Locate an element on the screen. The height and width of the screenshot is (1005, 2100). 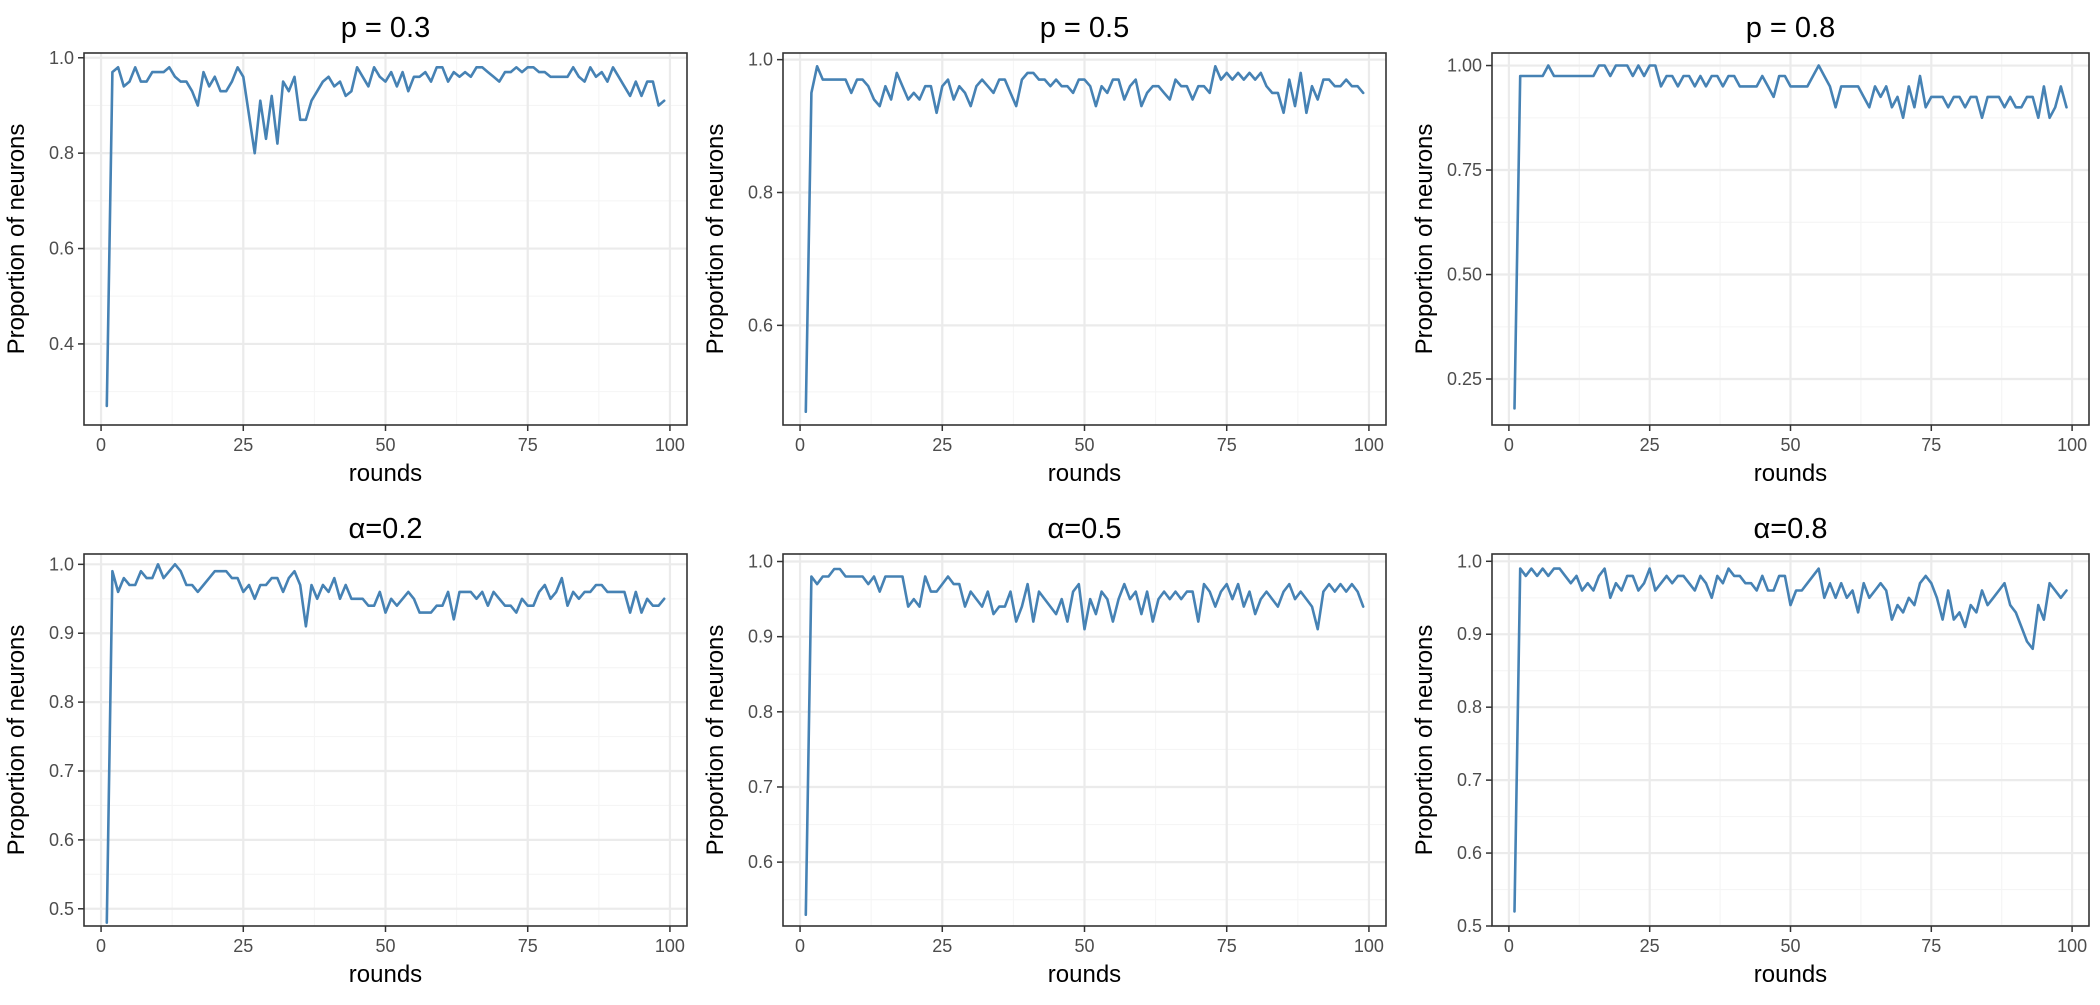
y-tick-label: 0.25 is located at coordinates (1464, 379).